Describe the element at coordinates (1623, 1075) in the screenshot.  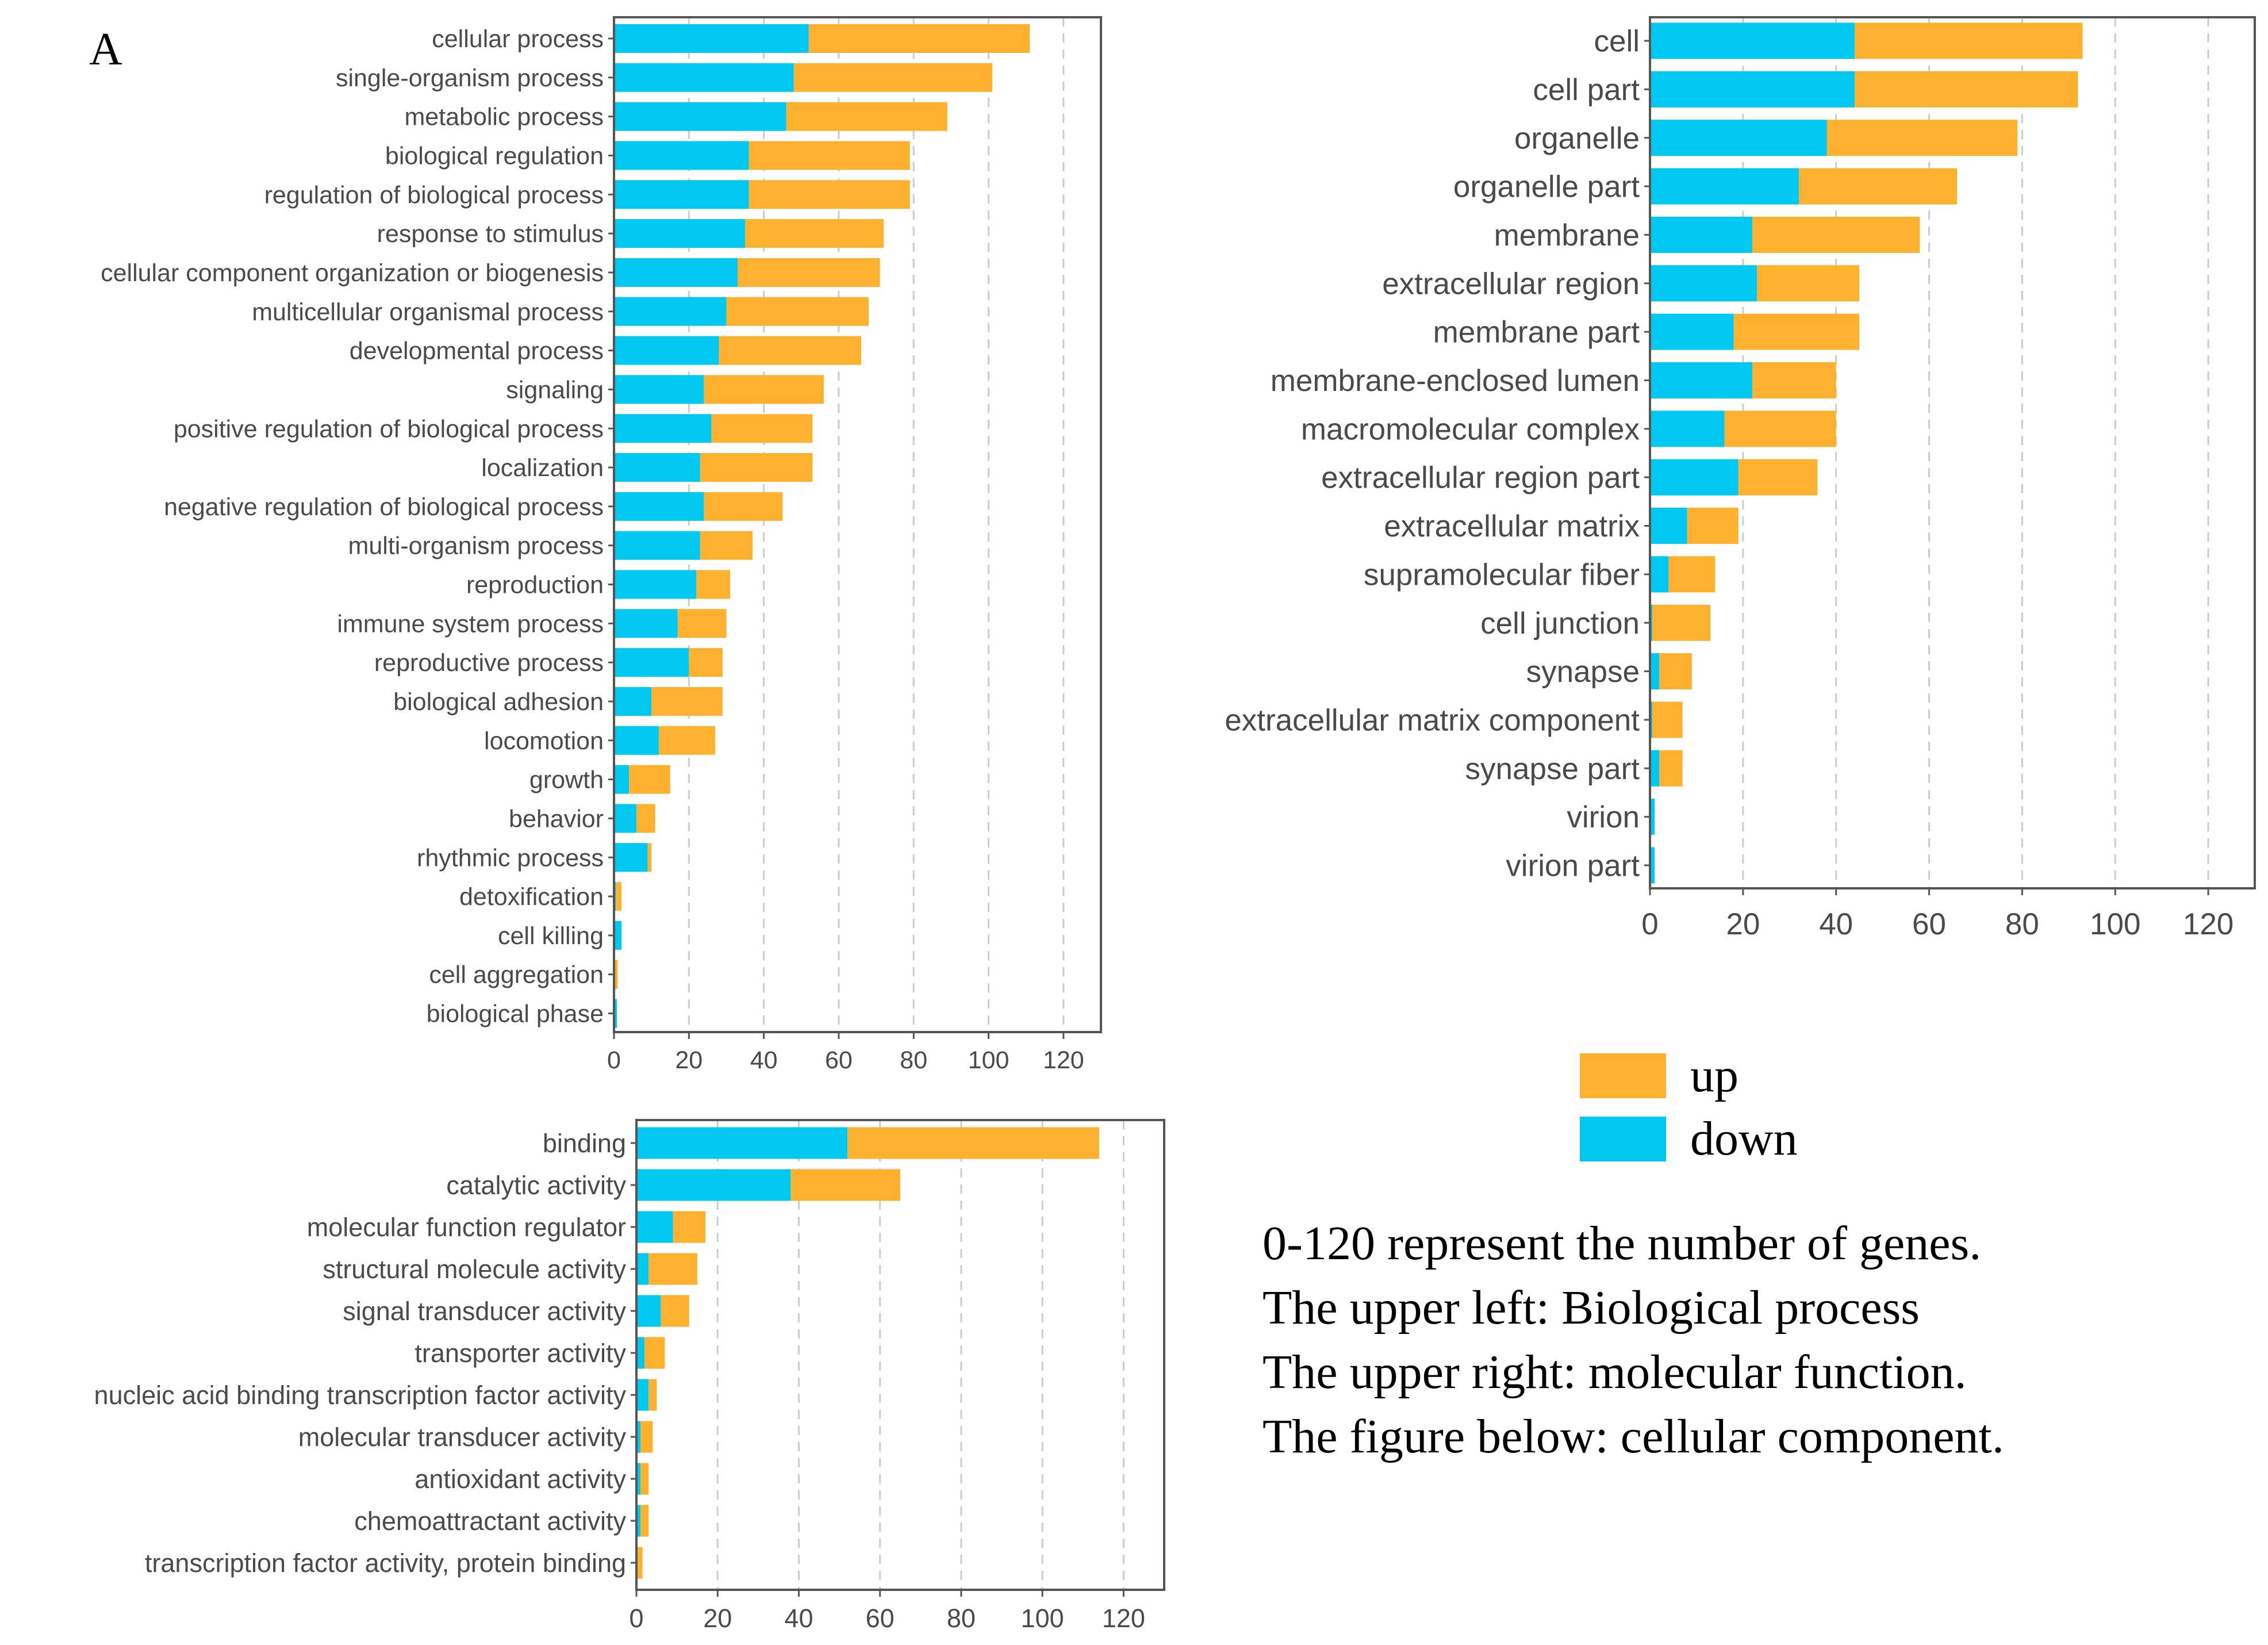
I see `legend-swatch-up` at that location.